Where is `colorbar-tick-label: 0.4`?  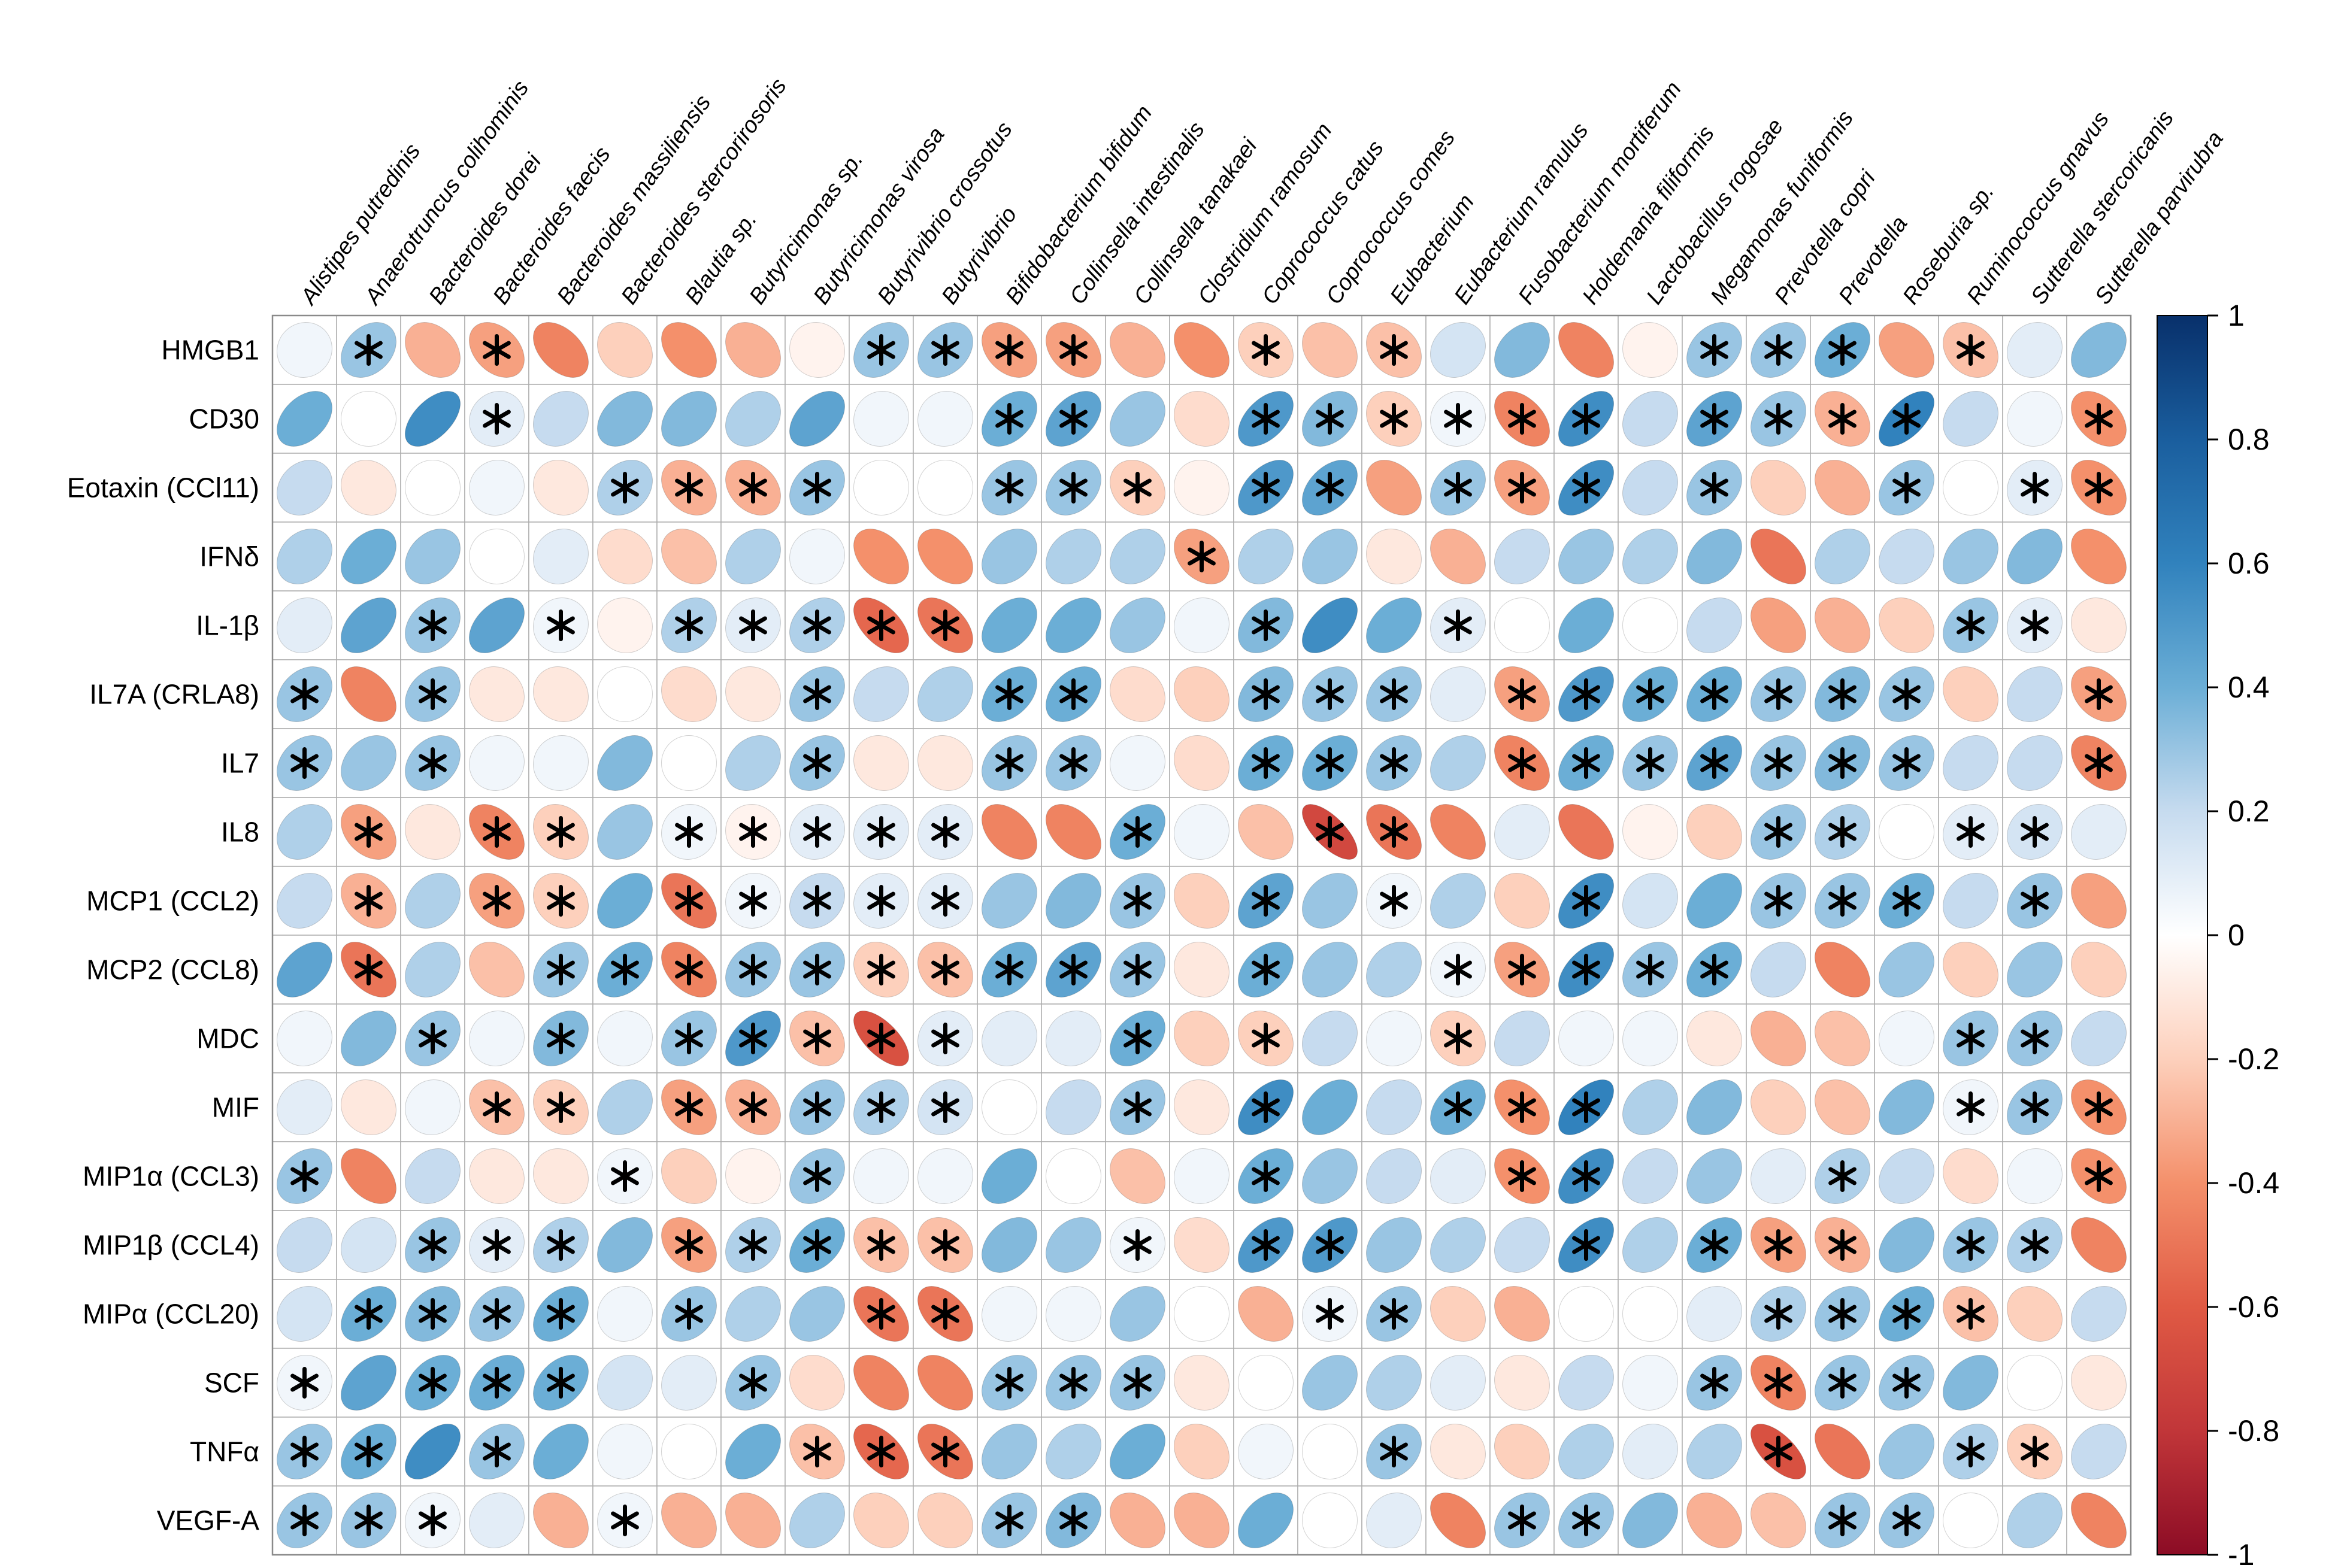 colorbar-tick-label: 0.4 is located at coordinates (2249, 687).